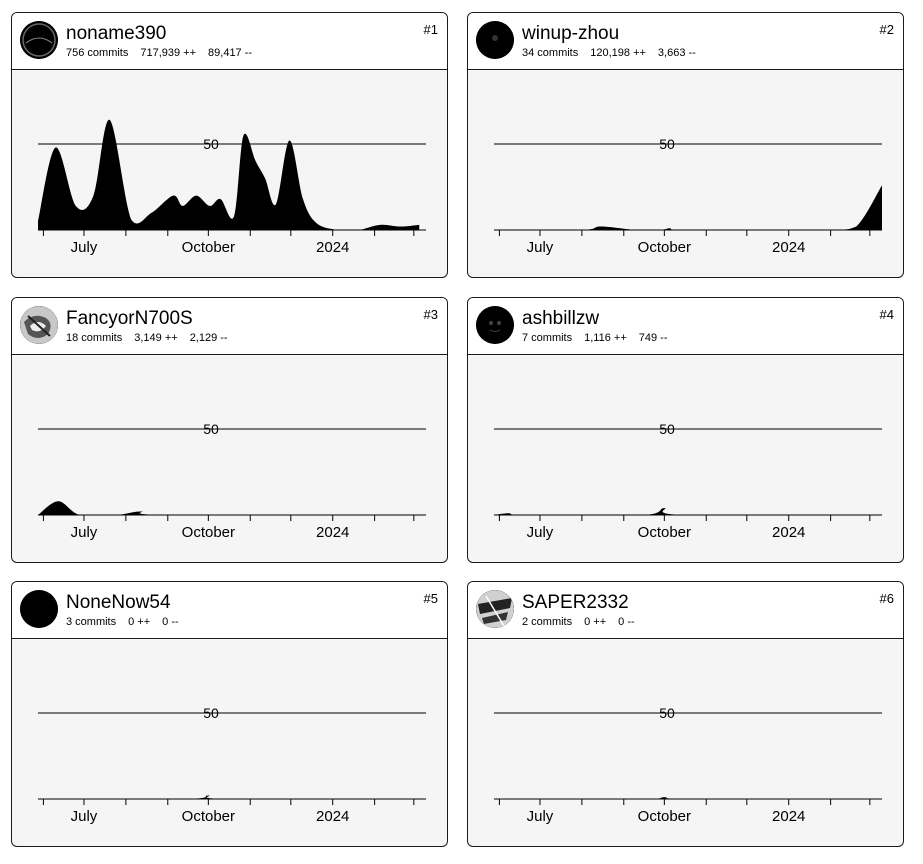 The width and height of the screenshot is (923, 864). What do you see at coordinates (653, 338) in the screenshot?
I see `deletions-count: 749 --` at bounding box center [653, 338].